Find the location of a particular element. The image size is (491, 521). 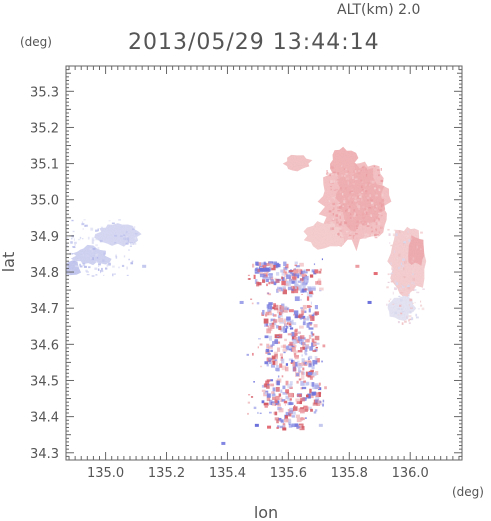

x-tick-label: 135.4 is located at coordinates (227, 473).